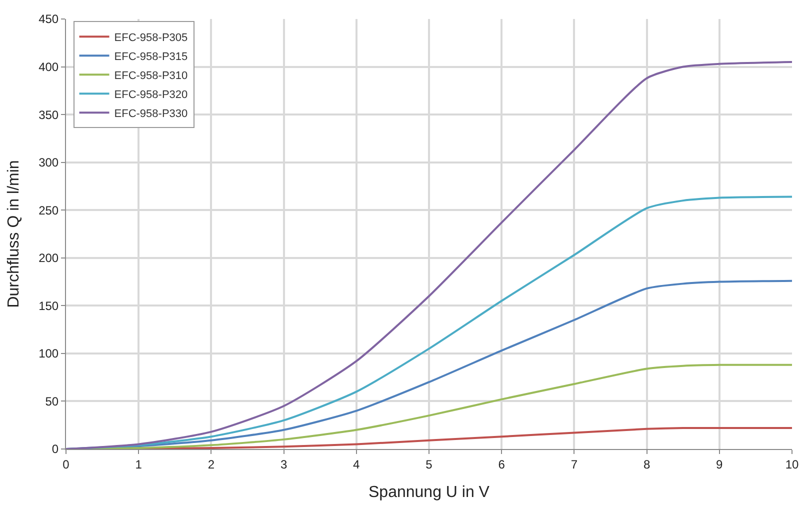  What do you see at coordinates (13, 234) in the screenshot?
I see `y-axis-title: Durchfluss Q in l/min` at bounding box center [13, 234].